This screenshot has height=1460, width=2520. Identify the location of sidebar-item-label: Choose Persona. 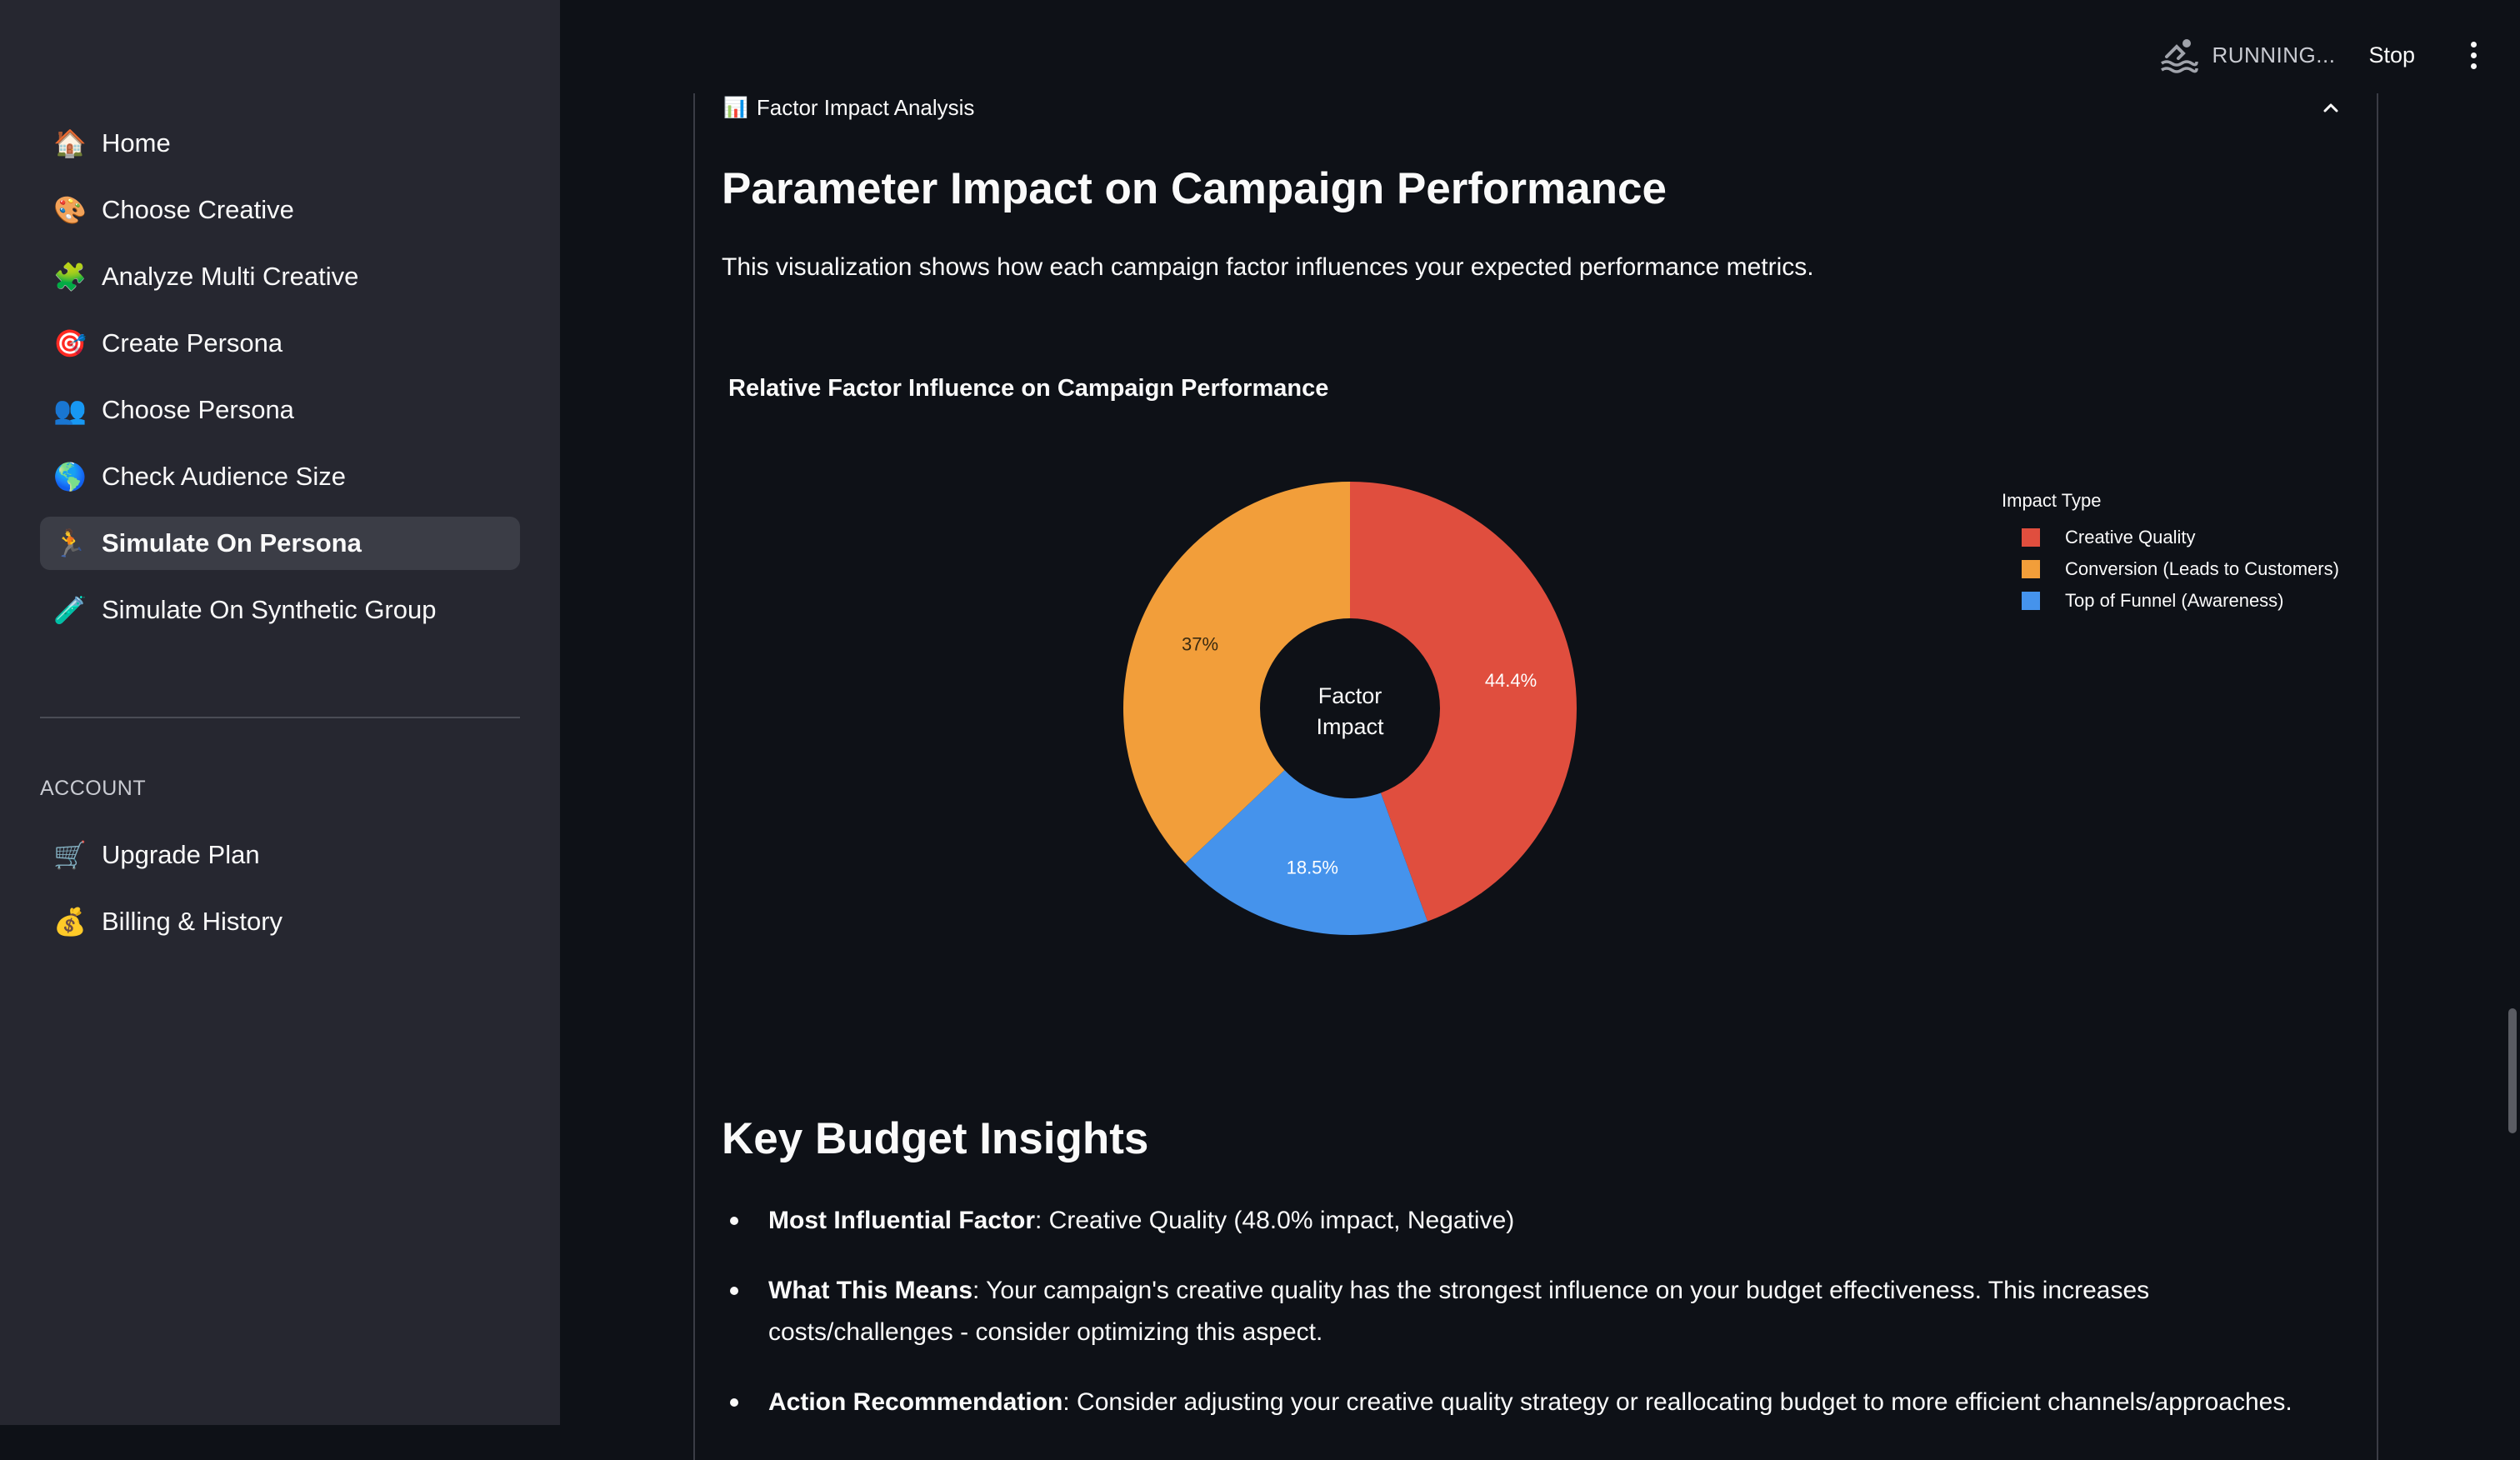
(198, 409).